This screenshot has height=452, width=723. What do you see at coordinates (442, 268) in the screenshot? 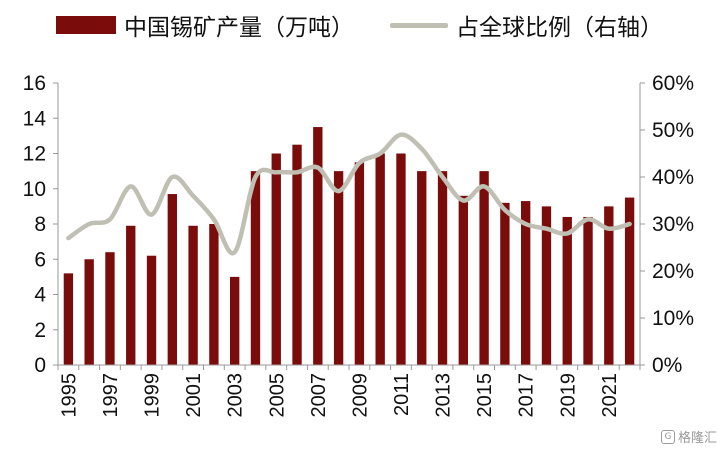
I see `bar-2013` at bounding box center [442, 268].